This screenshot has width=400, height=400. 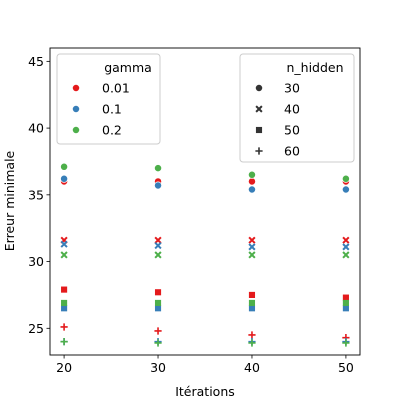 What do you see at coordinates (36, 194) in the screenshot?
I see `y-tick-label: 35` at bounding box center [36, 194].